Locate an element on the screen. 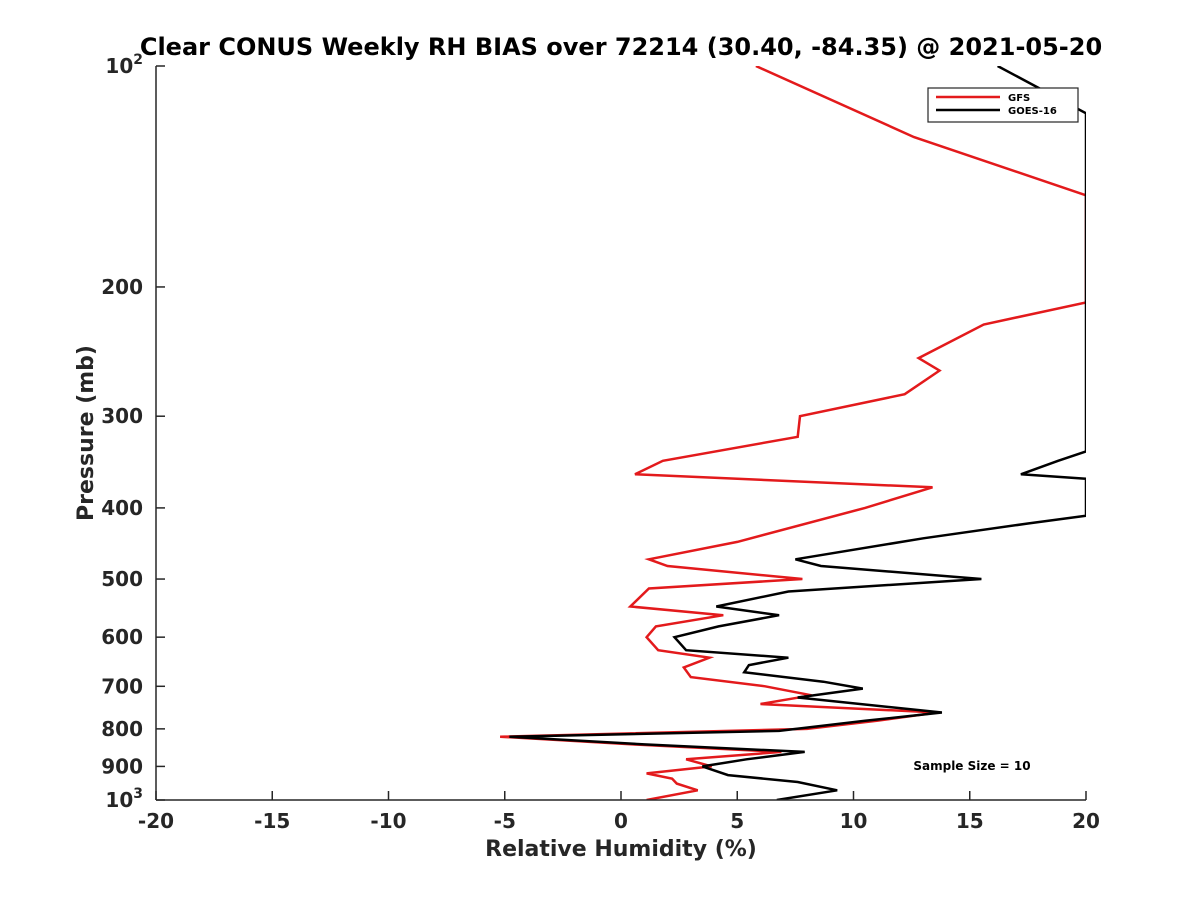 This screenshot has width=1200, height=900. x-tick-label: 0 is located at coordinates (621, 821).